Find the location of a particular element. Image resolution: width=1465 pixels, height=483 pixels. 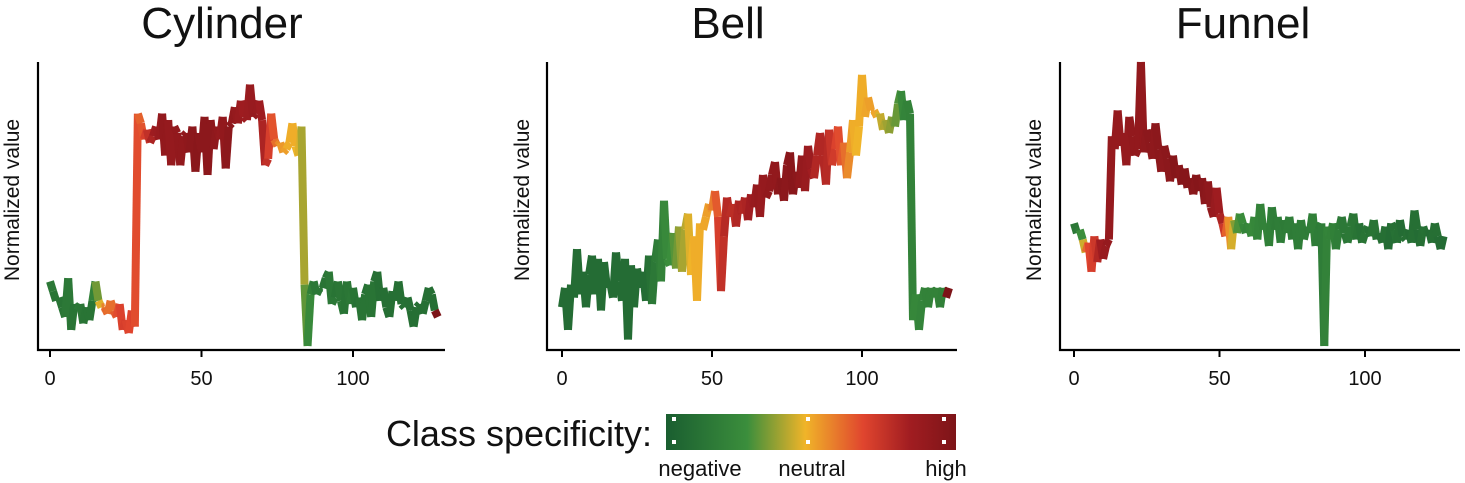

legend-label-high: high is located at coordinates (946, 468).